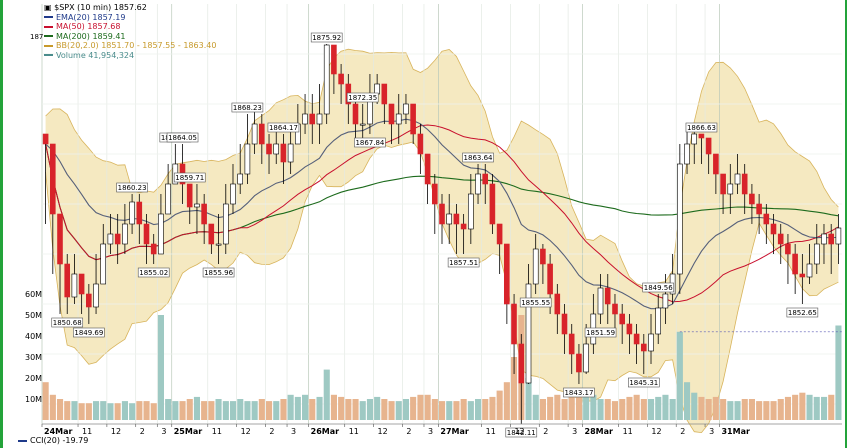 The image size is (847, 448). Describe the element at coordinates (64, 7) in the screenshot. I see `legend-symbol: $SPX` at that location.